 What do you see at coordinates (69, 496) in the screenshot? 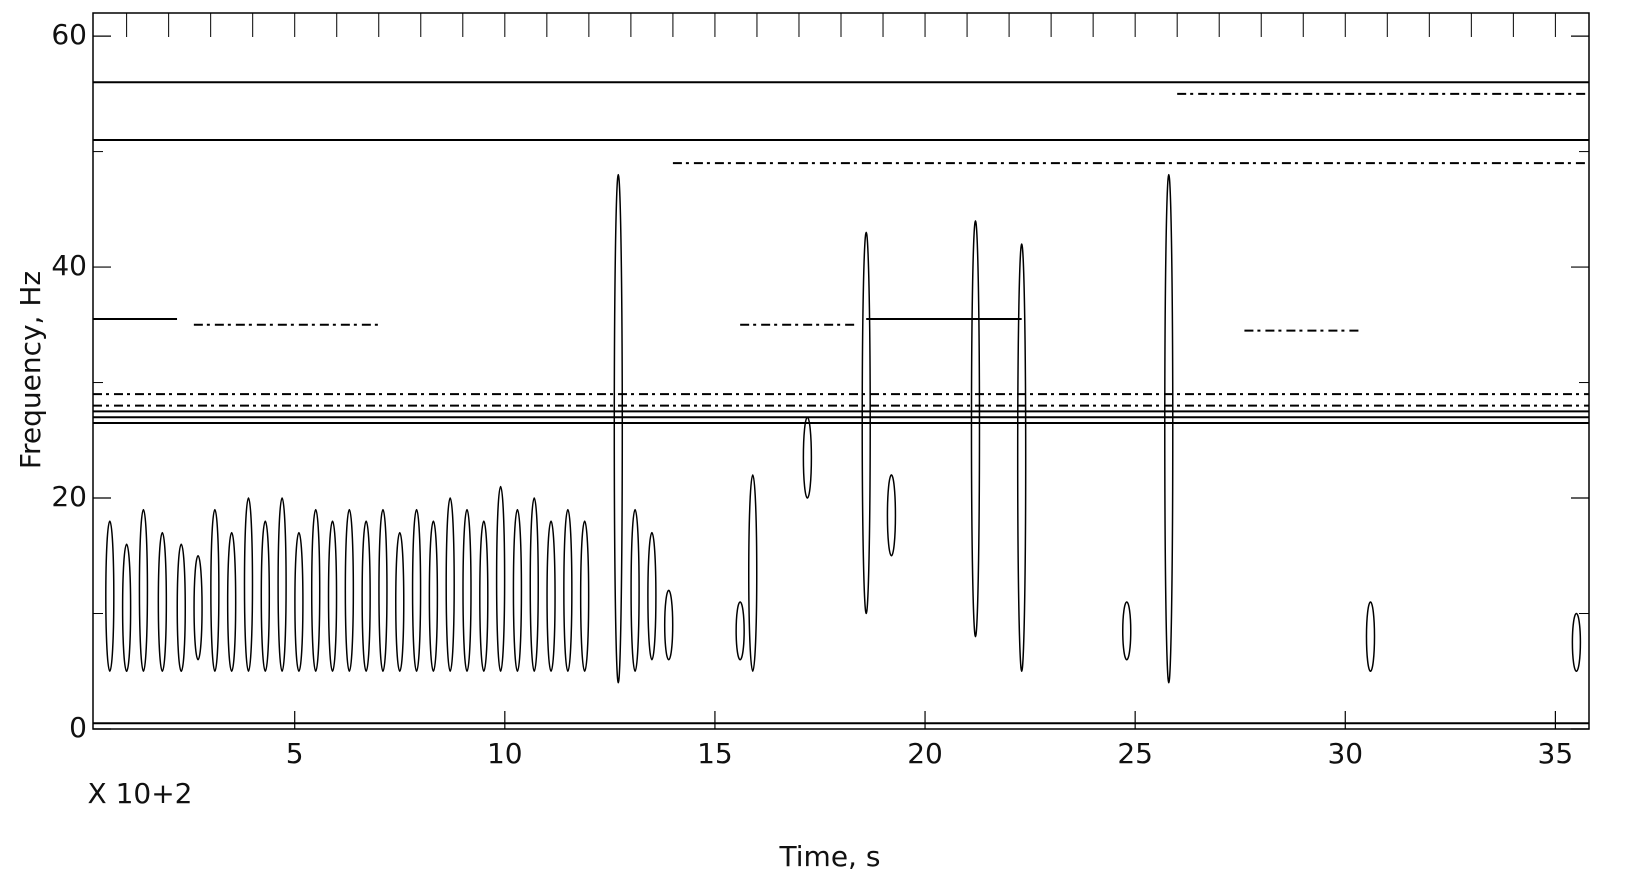
I see `y-tick-label: 20` at bounding box center [69, 496].